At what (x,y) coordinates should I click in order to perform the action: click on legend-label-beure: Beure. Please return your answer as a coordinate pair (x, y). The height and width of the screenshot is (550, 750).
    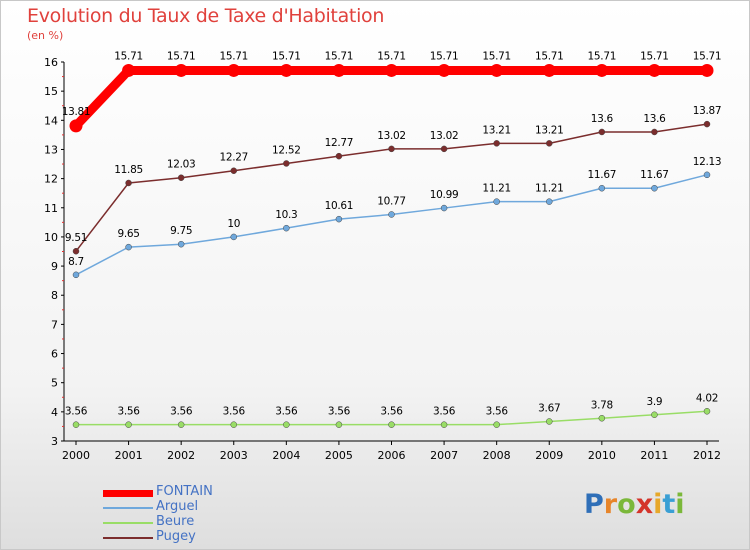
    Looking at the image, I should click on (175, 521).